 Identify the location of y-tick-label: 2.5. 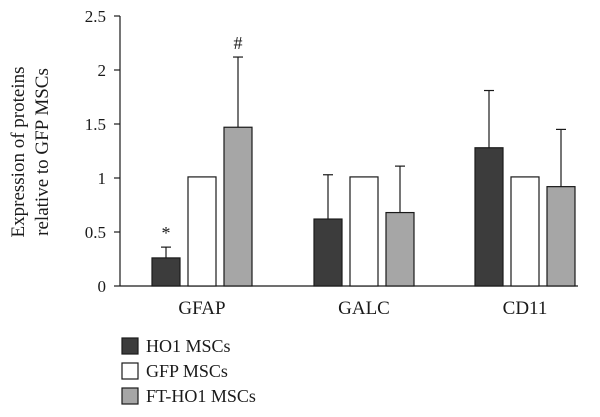
(95, 16).